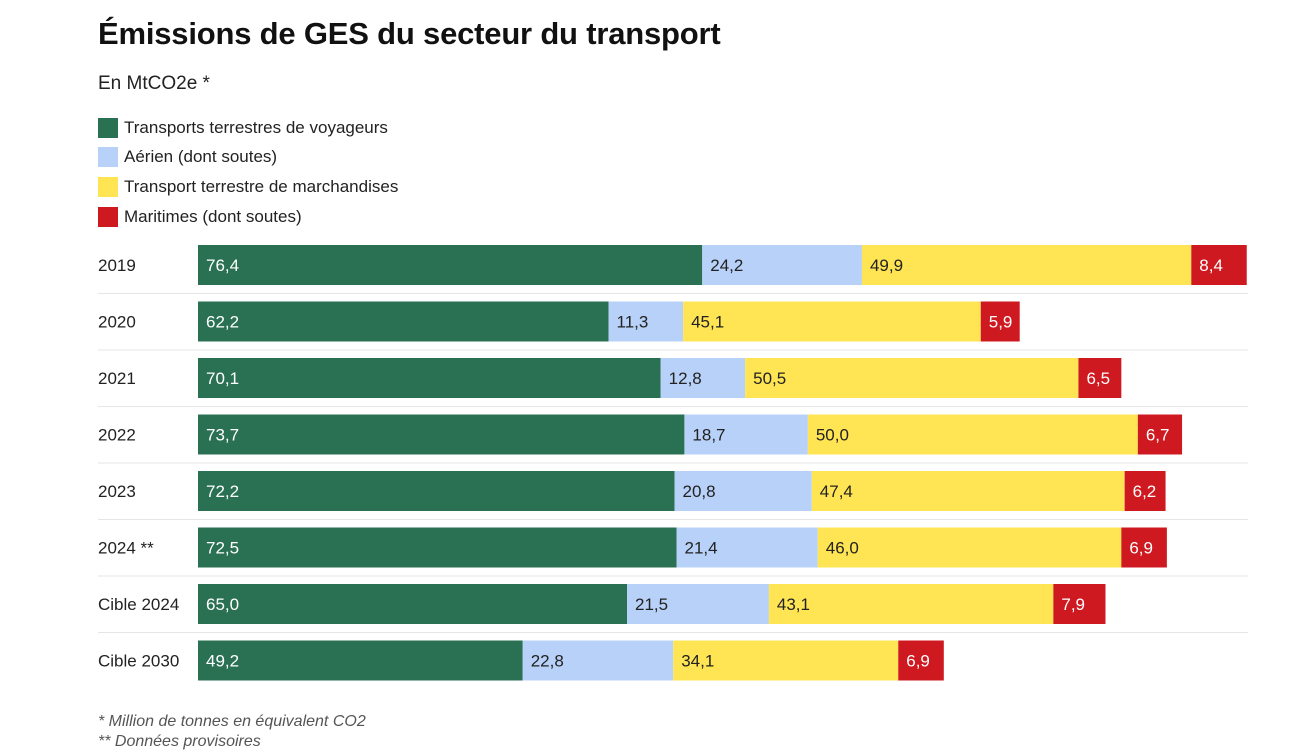  I want to click on data-label: 5,9, so click(1001, 322).